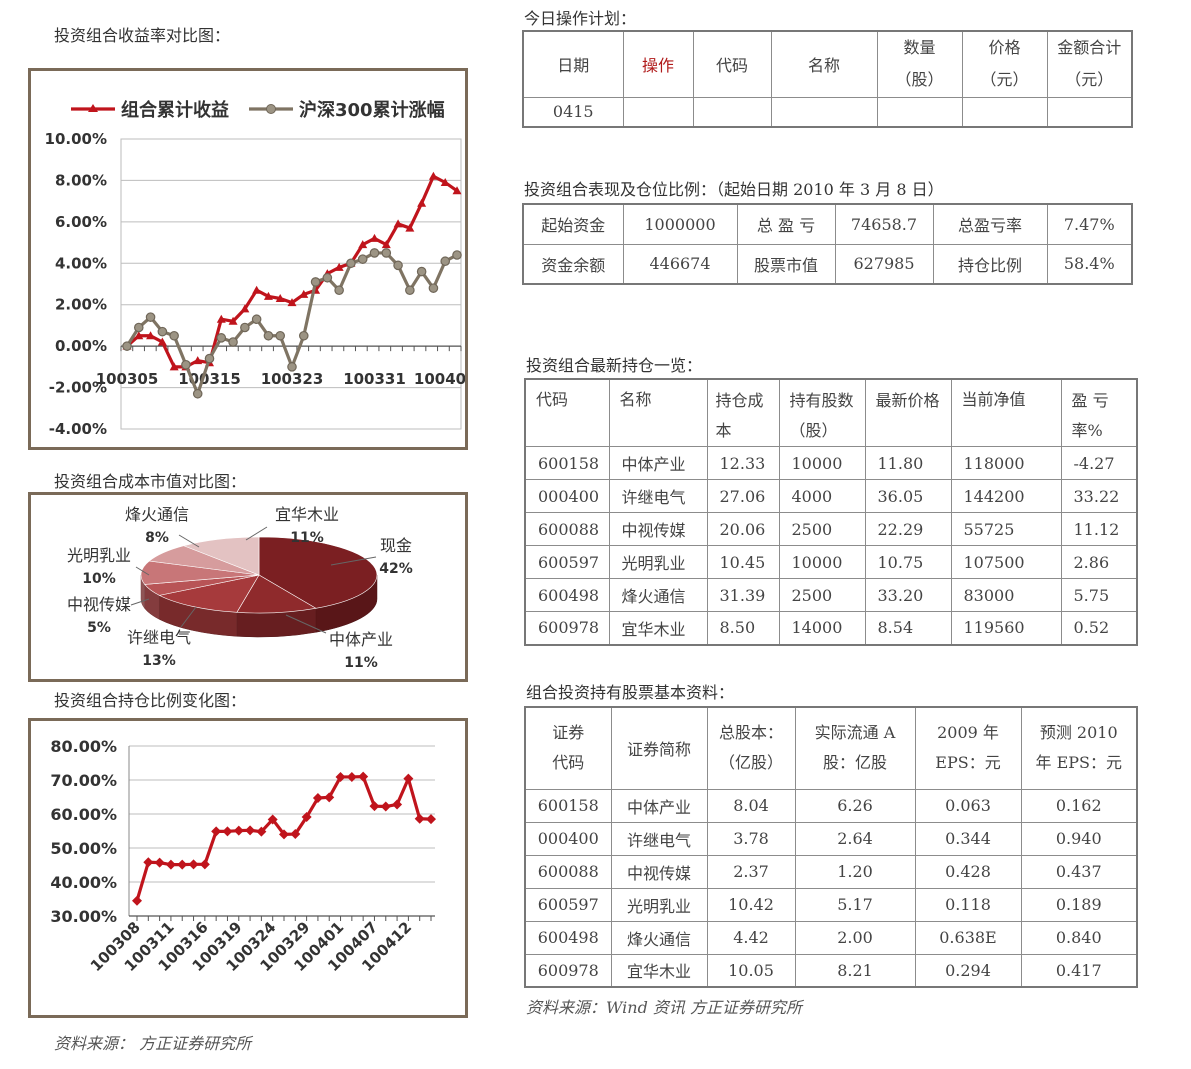 The width and height of the screenshot is (1191, 1069). I want to click on pie-slice, so click(200, 572).